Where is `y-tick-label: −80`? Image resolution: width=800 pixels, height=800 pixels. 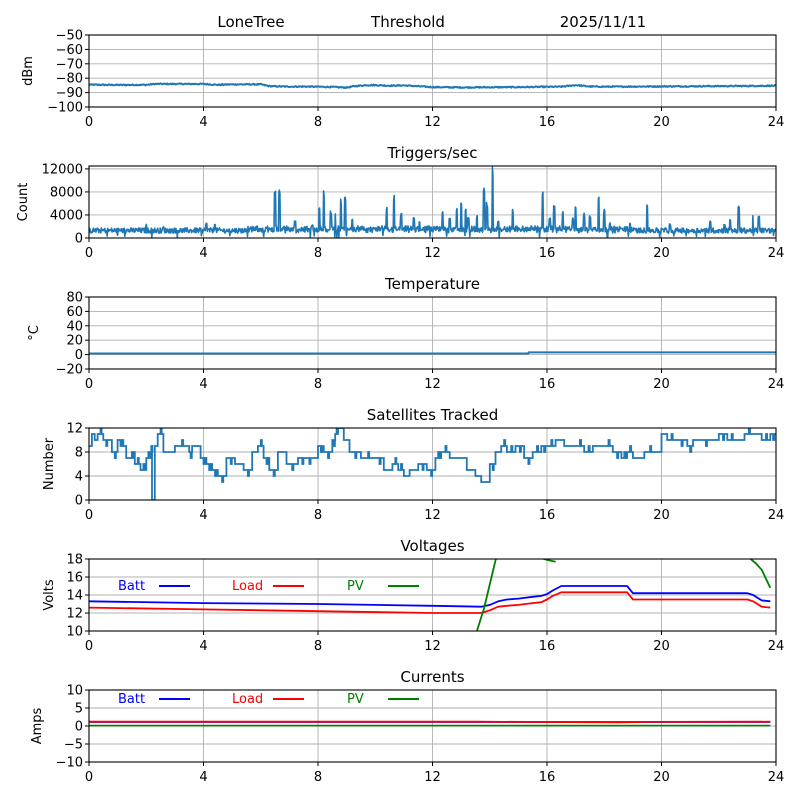
y-tick-label: −80 is located at coordinates (69, 79).